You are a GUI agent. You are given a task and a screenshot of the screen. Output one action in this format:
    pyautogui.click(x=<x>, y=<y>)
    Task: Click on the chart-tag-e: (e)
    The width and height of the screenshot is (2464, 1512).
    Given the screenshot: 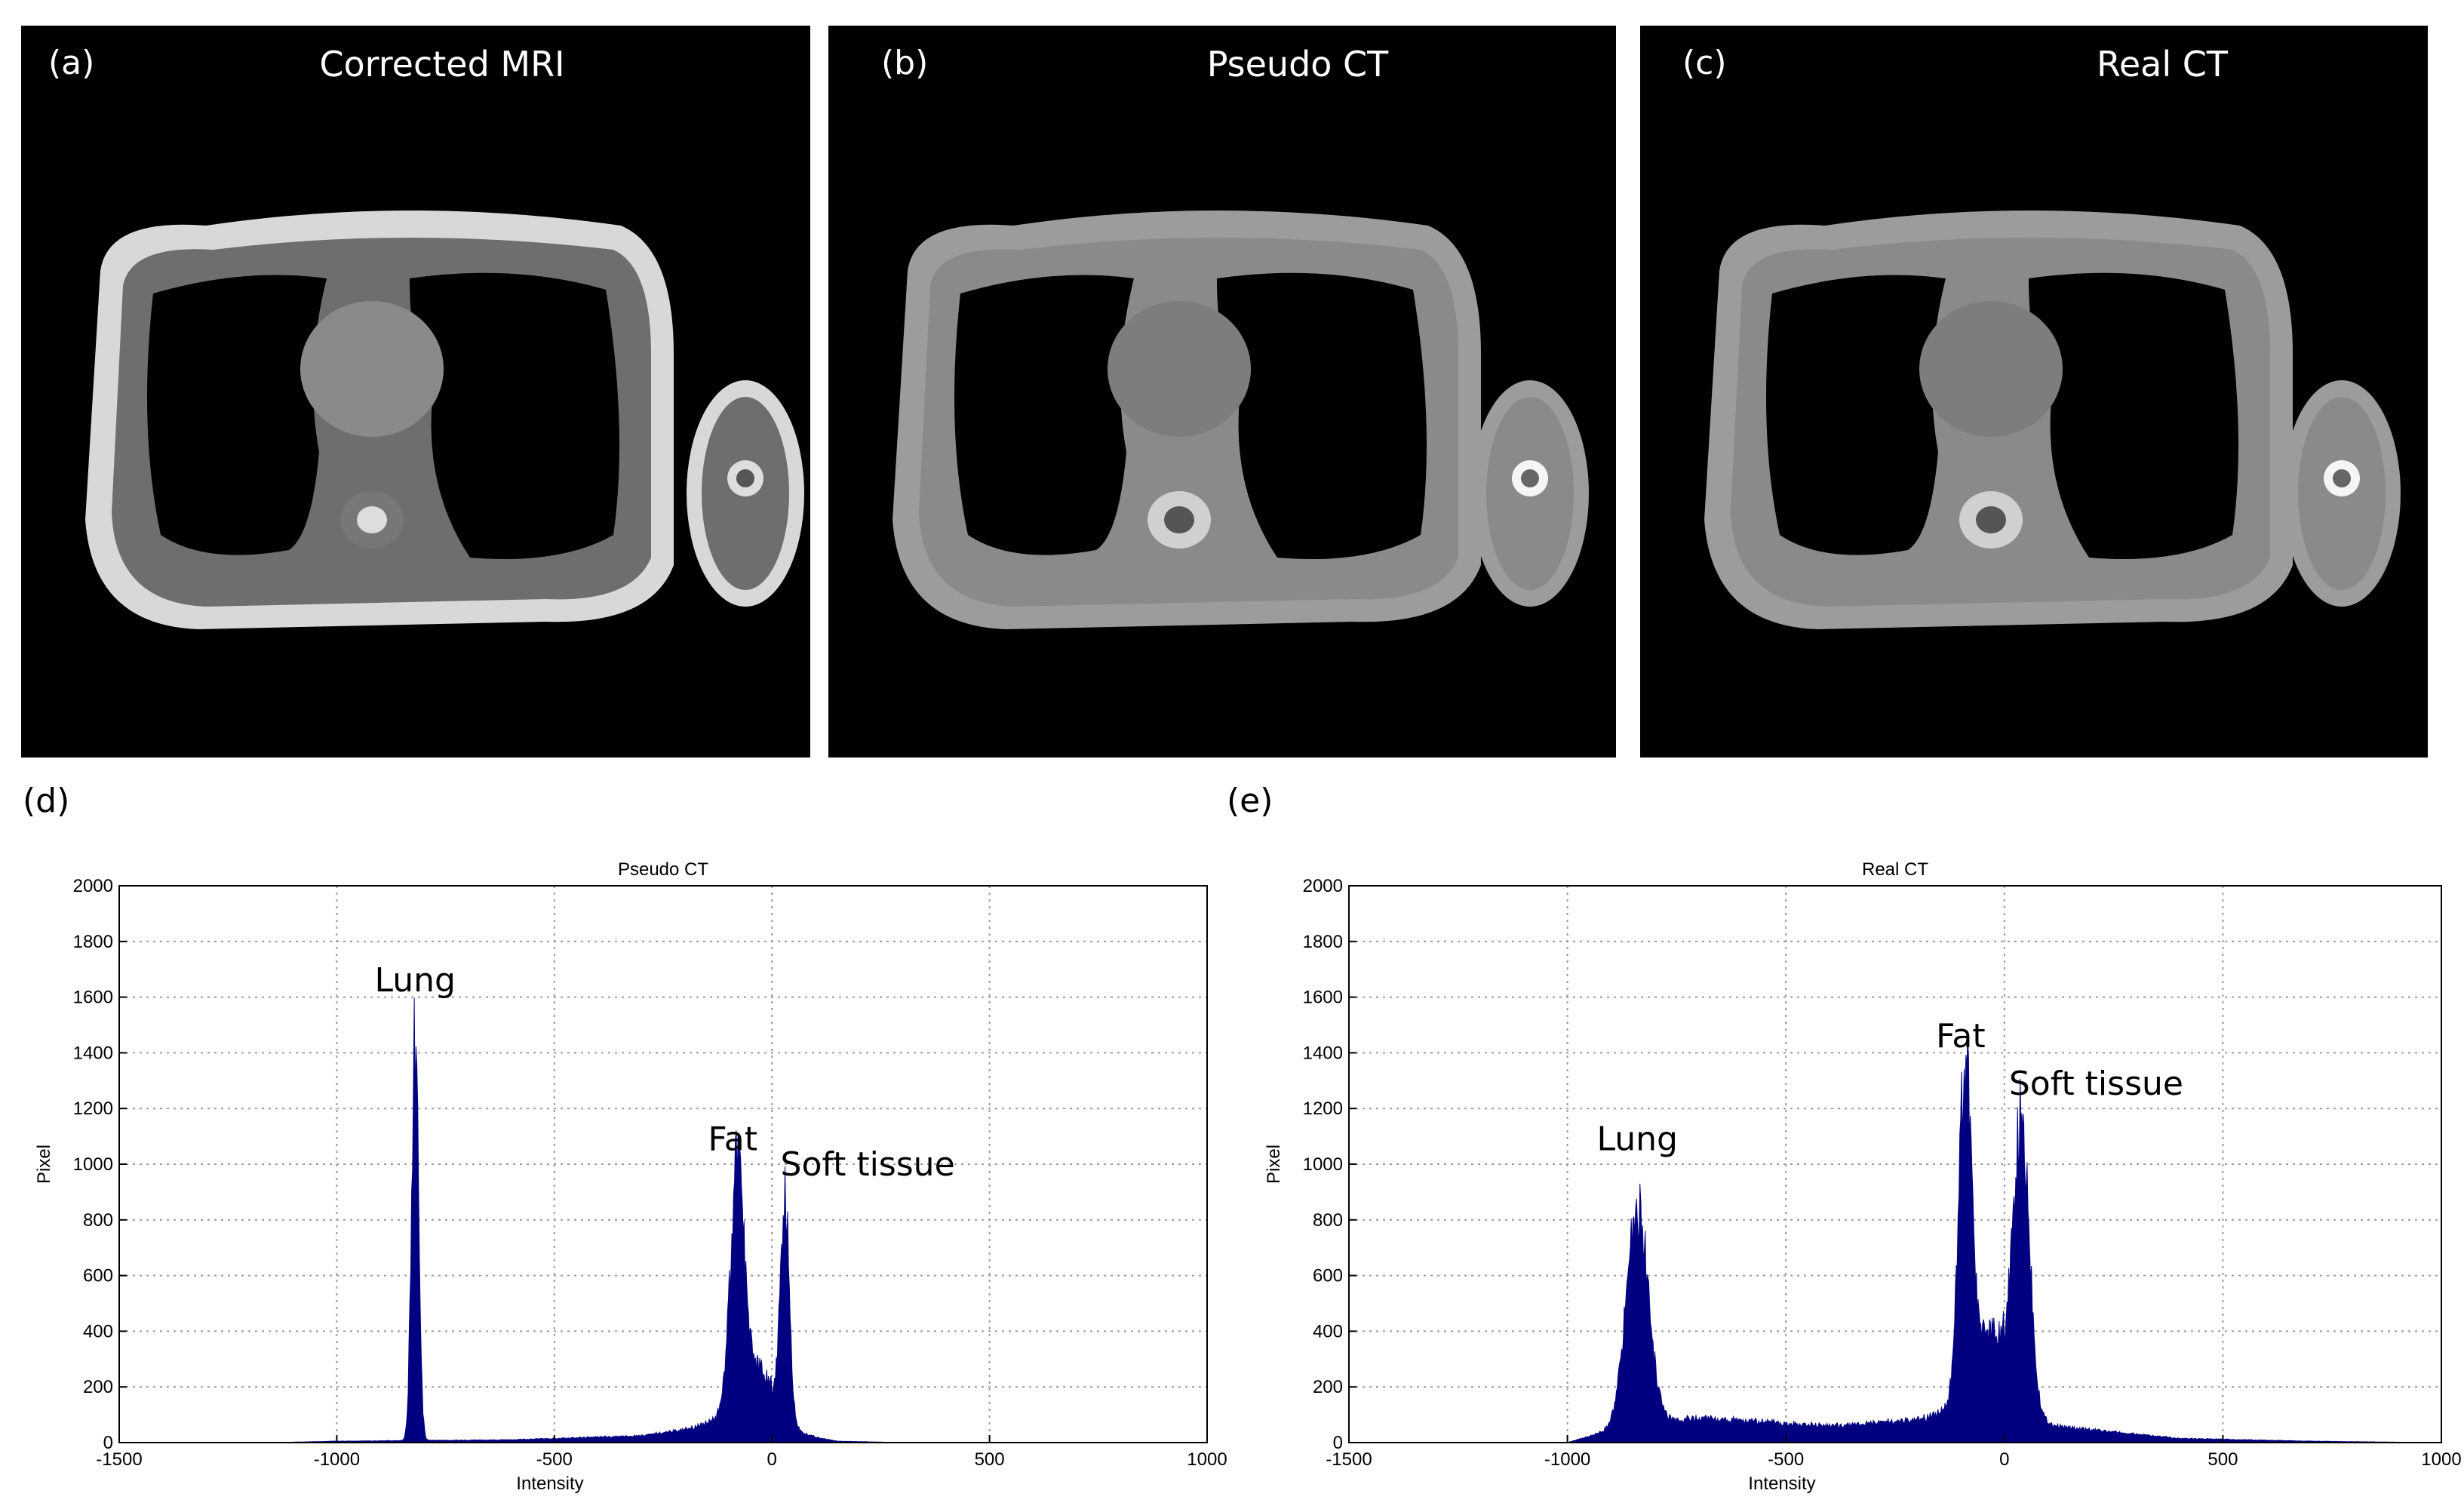 What is the action you would take?
    pyautogui.click(x=1250, y=801)
    